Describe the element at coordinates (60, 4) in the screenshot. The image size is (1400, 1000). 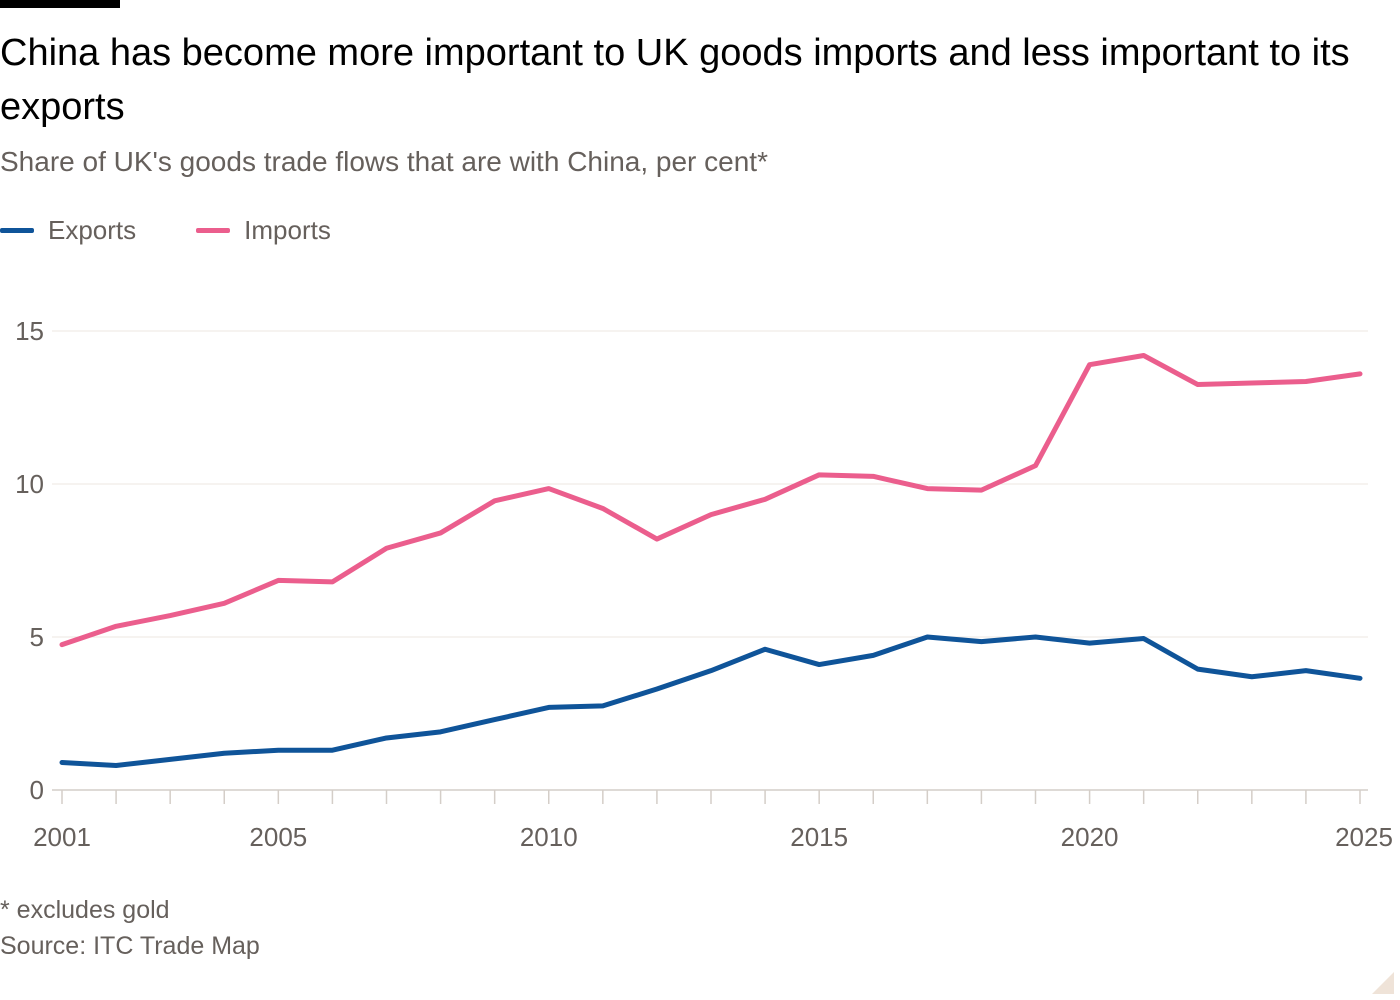
I see `brand-bar` at that location.